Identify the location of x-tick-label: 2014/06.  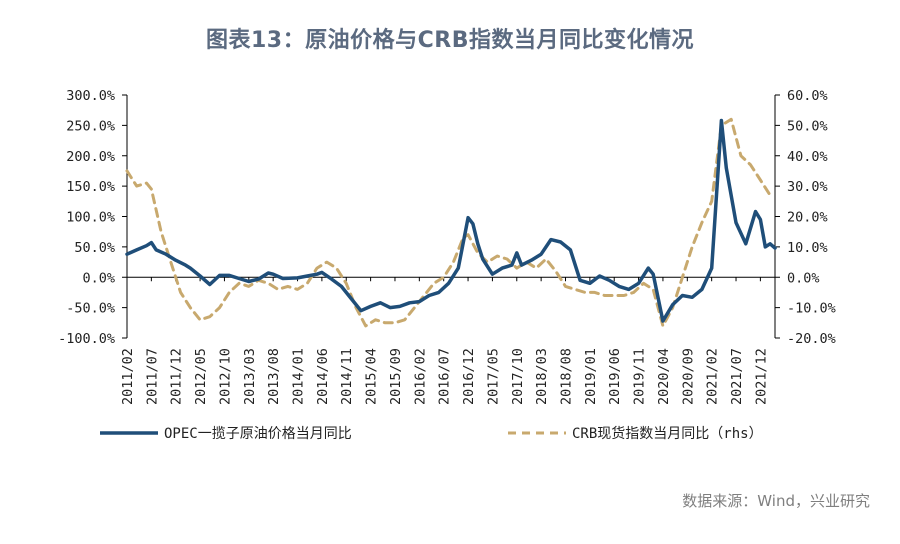
(323, 376).